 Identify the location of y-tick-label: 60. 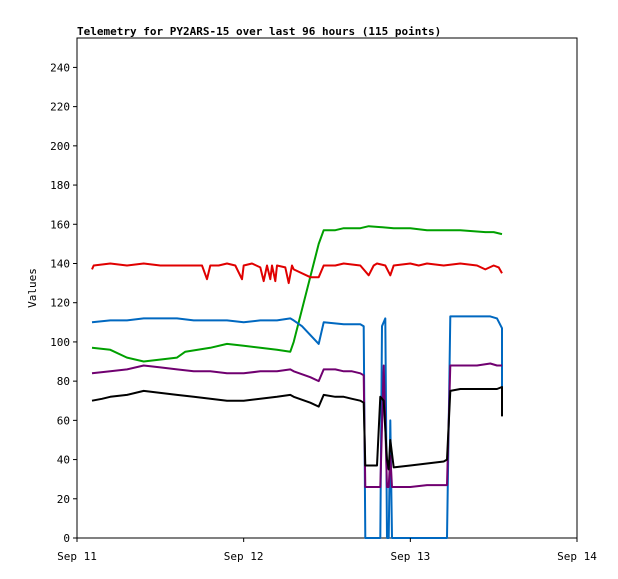
(63, 420).